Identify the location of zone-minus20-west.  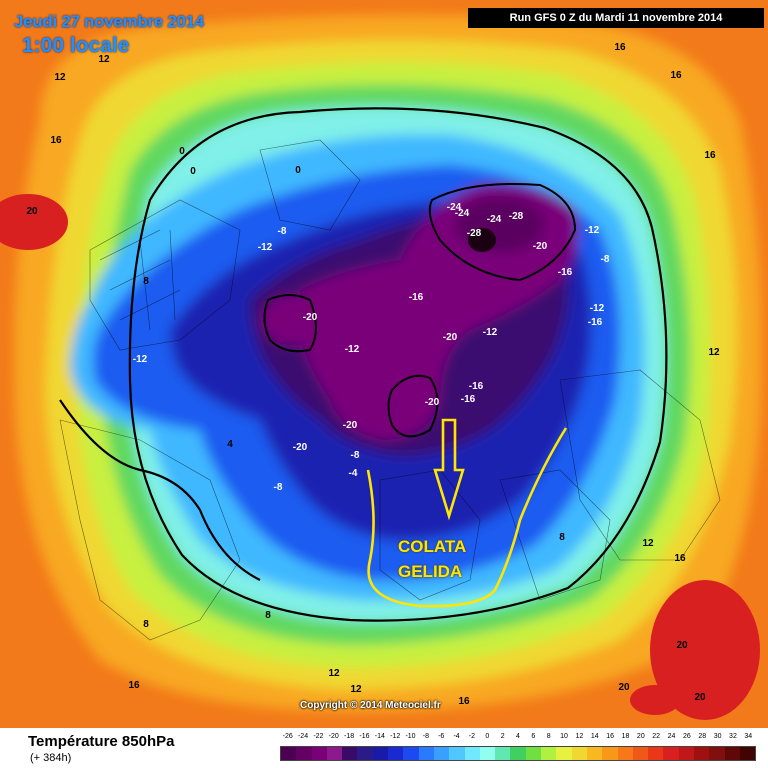
(290, 320).